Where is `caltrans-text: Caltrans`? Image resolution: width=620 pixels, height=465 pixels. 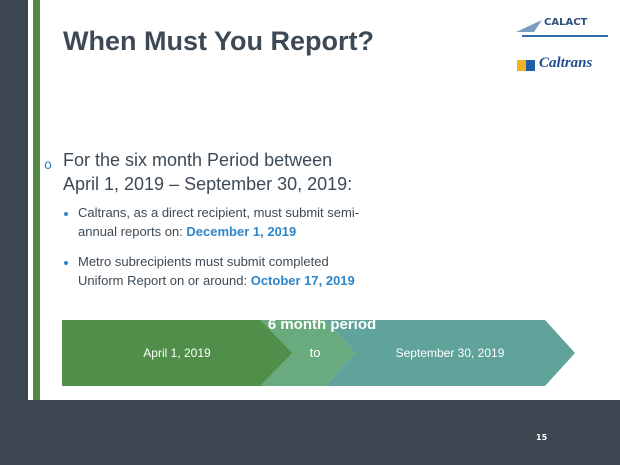
caltrans-text: Caltrans is located at coordinates (566, 63).